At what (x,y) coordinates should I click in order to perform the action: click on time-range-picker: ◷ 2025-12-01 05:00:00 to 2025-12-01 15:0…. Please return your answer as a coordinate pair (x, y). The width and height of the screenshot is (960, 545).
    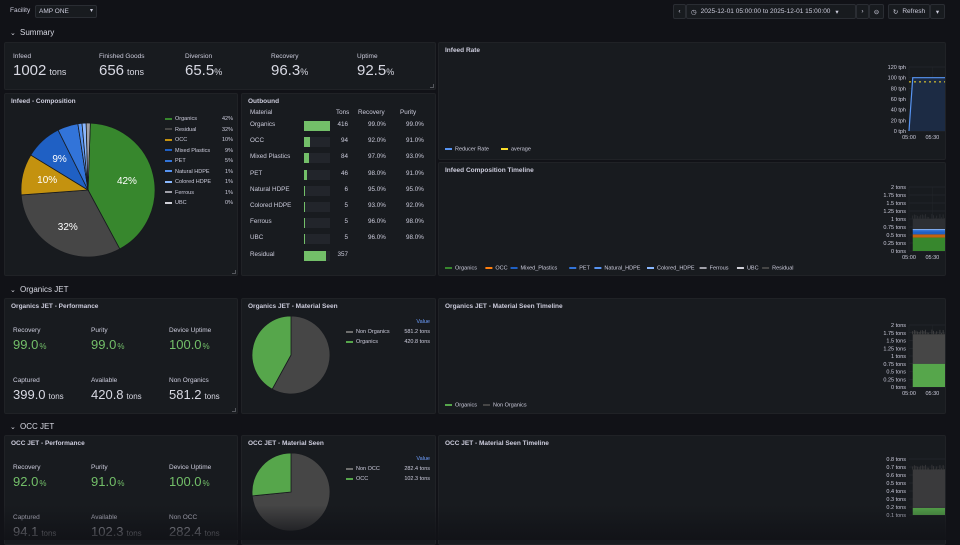
    Looking at the image, I should click on (771, 11).